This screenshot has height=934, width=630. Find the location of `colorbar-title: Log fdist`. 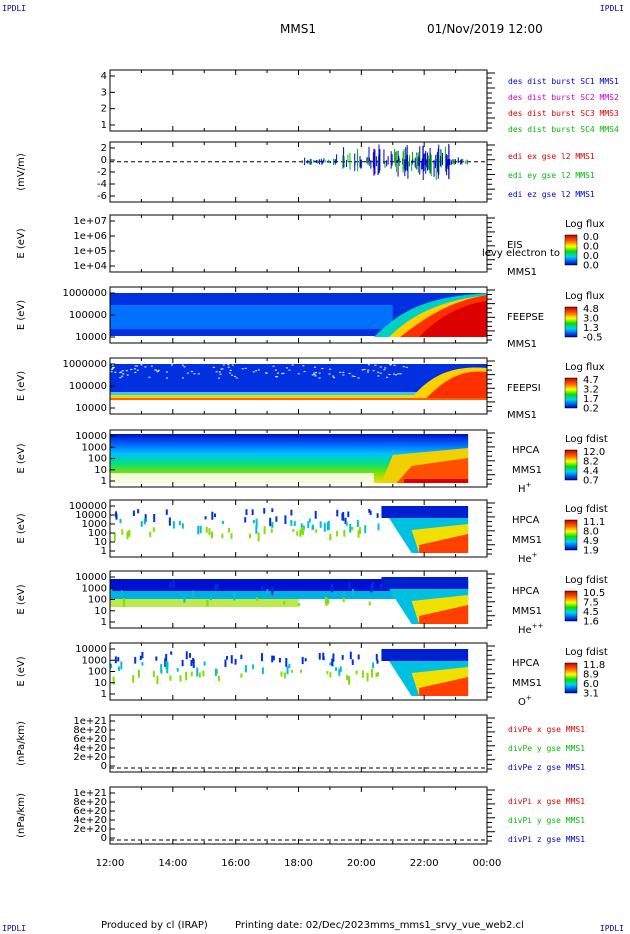

colorbar-title: Log fdist is located at coordinates (586, 509).